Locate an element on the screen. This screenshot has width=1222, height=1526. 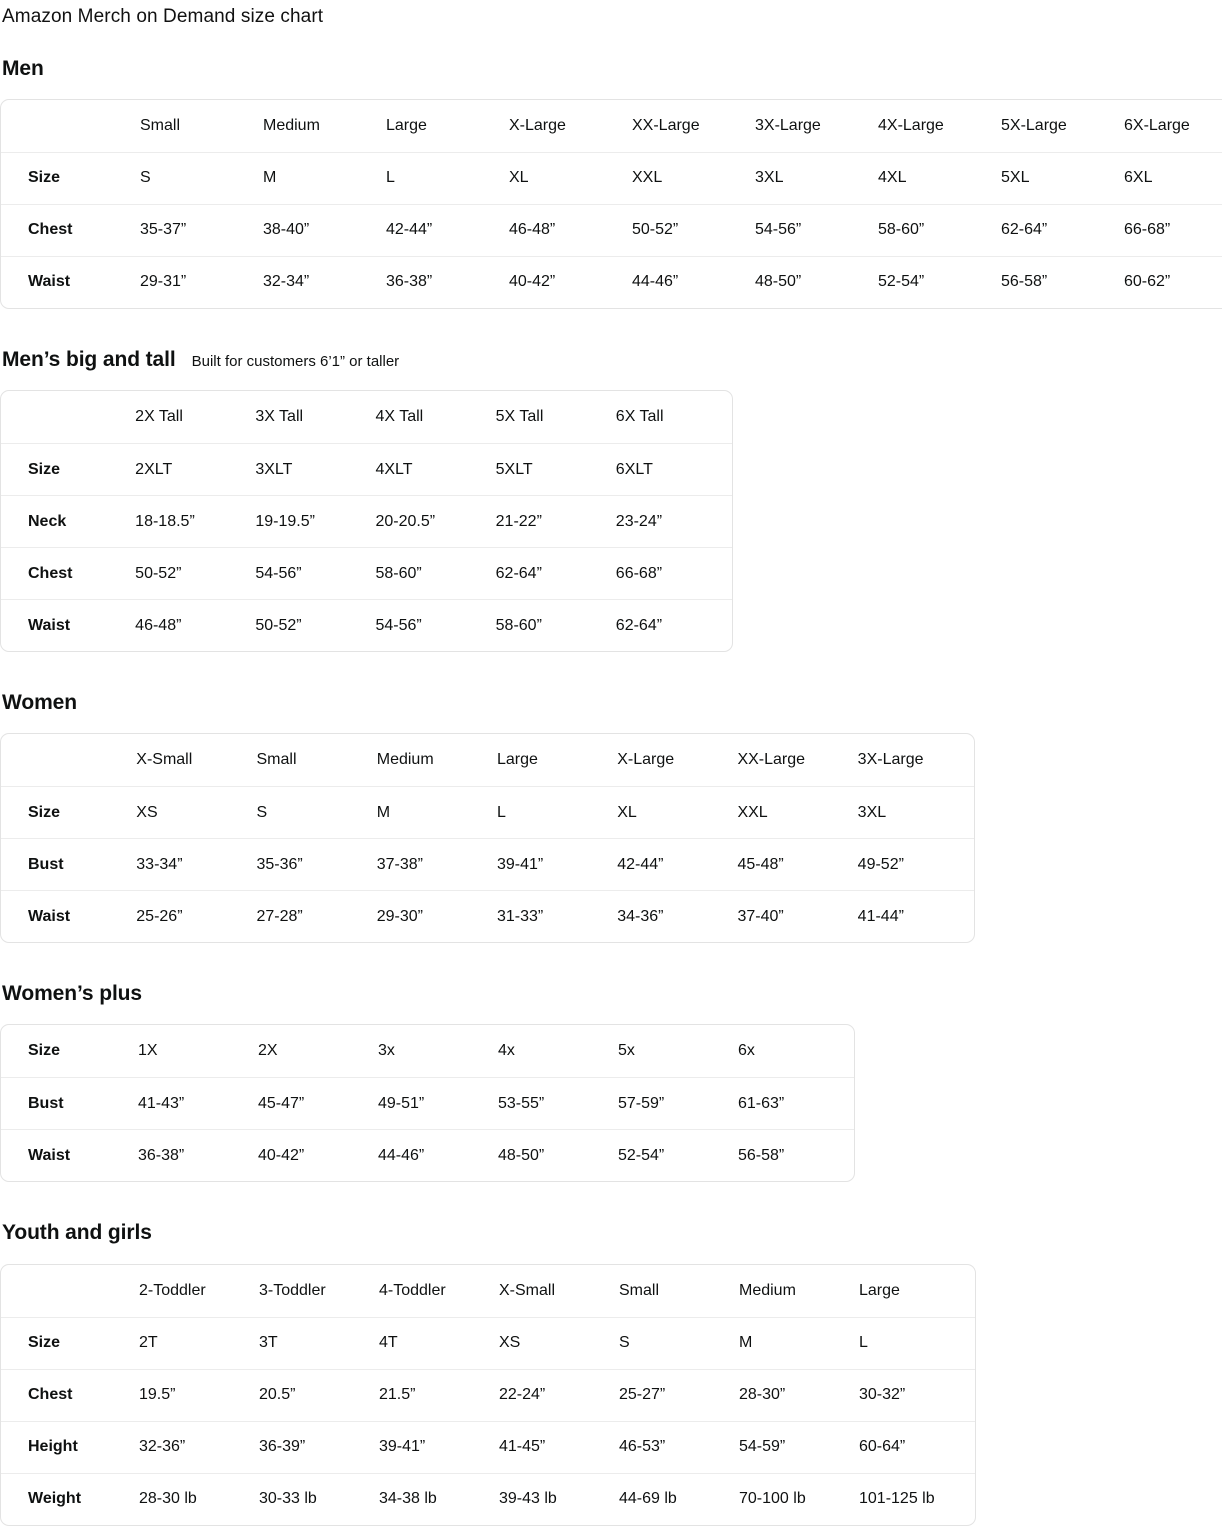
table-cell: 41-44” is located at coordinates (913, 916).